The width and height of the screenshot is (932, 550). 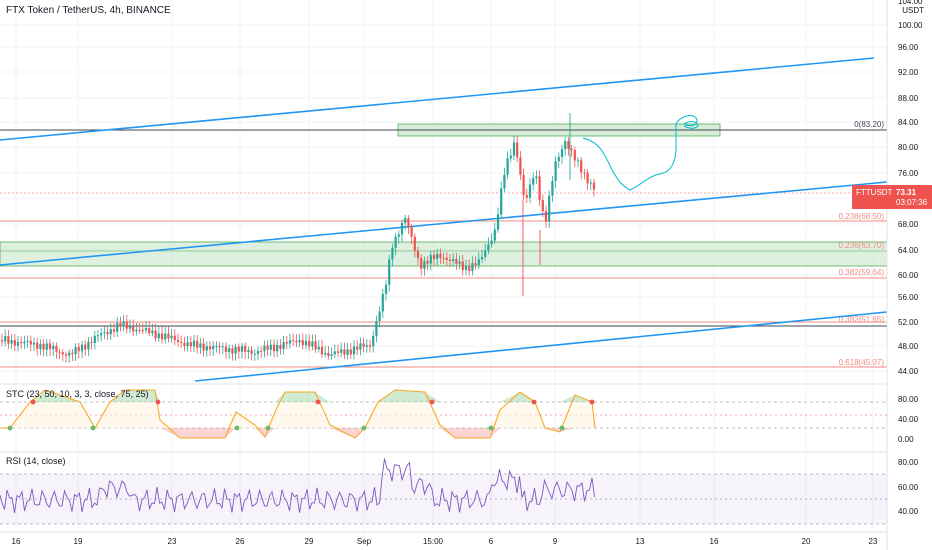 I want to click on projection-path, so click(x=640, y=153).